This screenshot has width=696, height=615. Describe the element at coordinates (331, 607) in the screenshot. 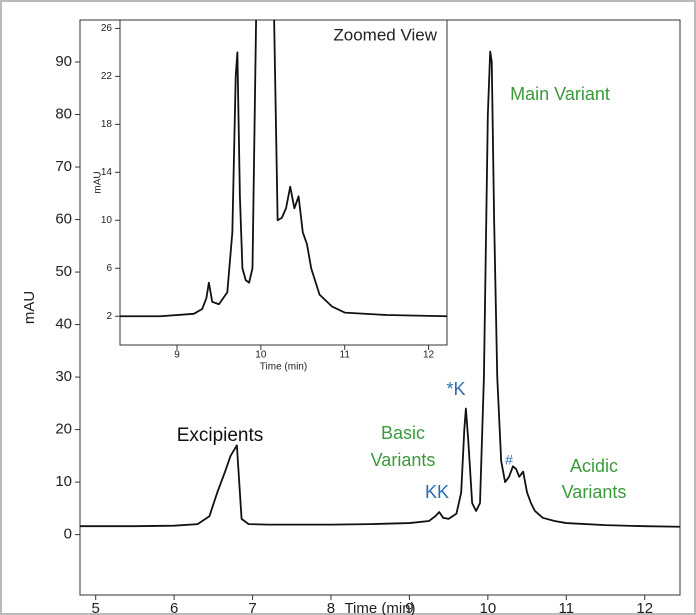

I see `x-tick-label: 8` at that location.